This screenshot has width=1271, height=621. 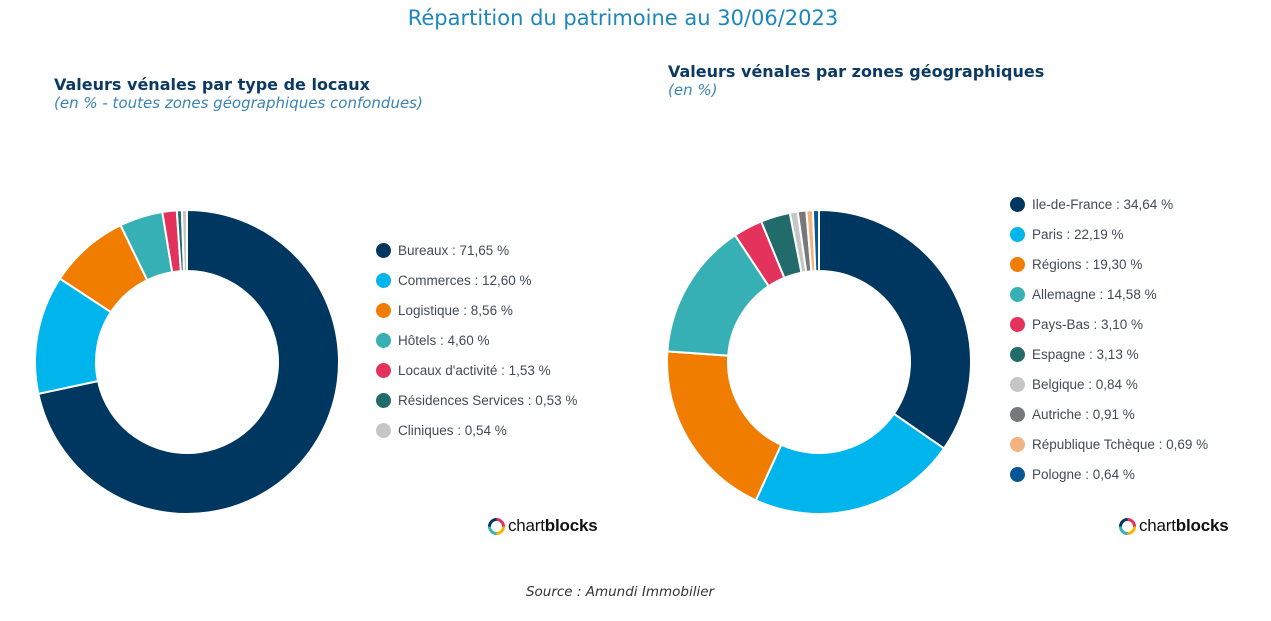 I want to click on legend-label: Bureaux : 71,65 %, so click(x=454, y=250).